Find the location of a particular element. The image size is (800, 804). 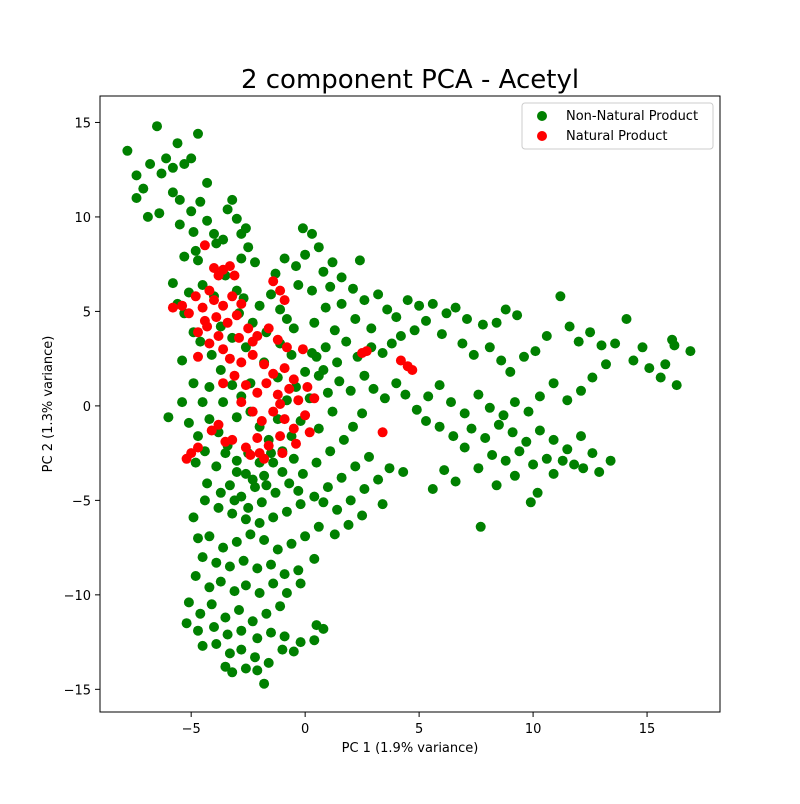

chart-title: 2 component PCA - Acetyl is located at coordinates (410, 80).